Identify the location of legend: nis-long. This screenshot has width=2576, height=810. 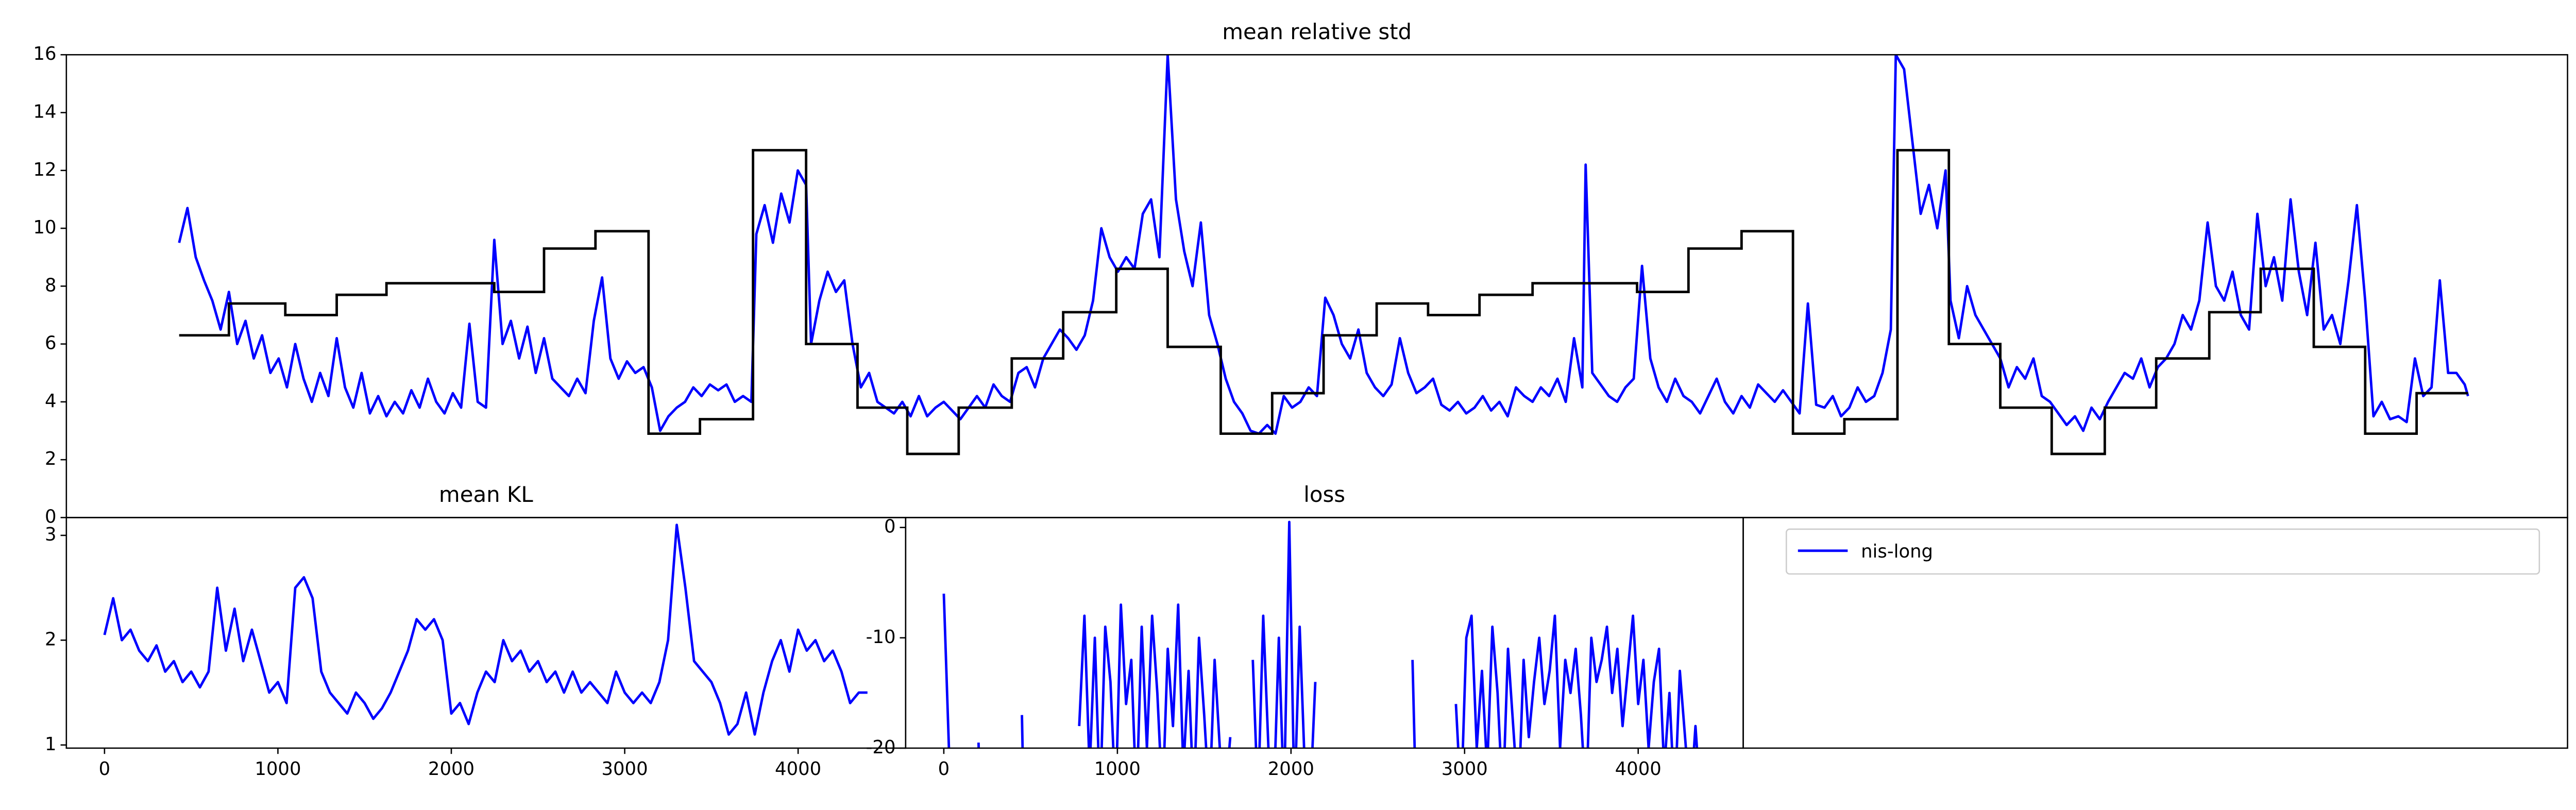
(2162, 551).